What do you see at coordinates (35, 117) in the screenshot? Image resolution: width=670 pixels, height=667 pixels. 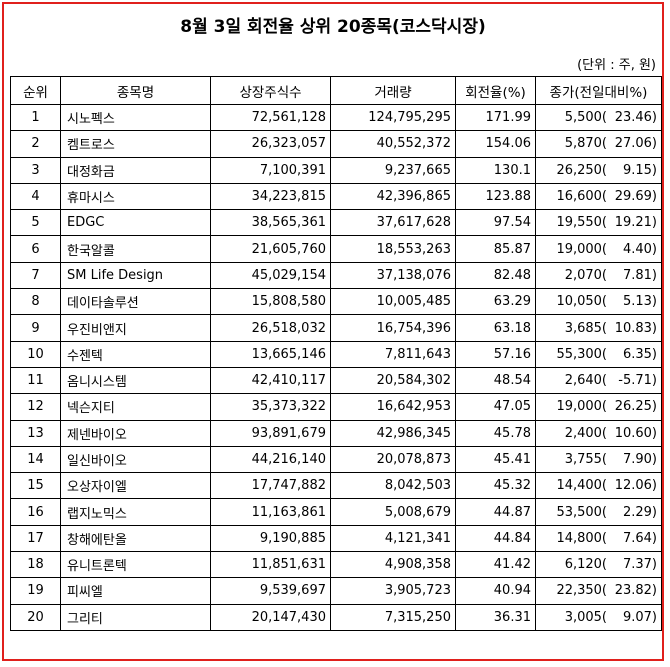 I see `rank-cell: 1` at bounding box center [35, 117].